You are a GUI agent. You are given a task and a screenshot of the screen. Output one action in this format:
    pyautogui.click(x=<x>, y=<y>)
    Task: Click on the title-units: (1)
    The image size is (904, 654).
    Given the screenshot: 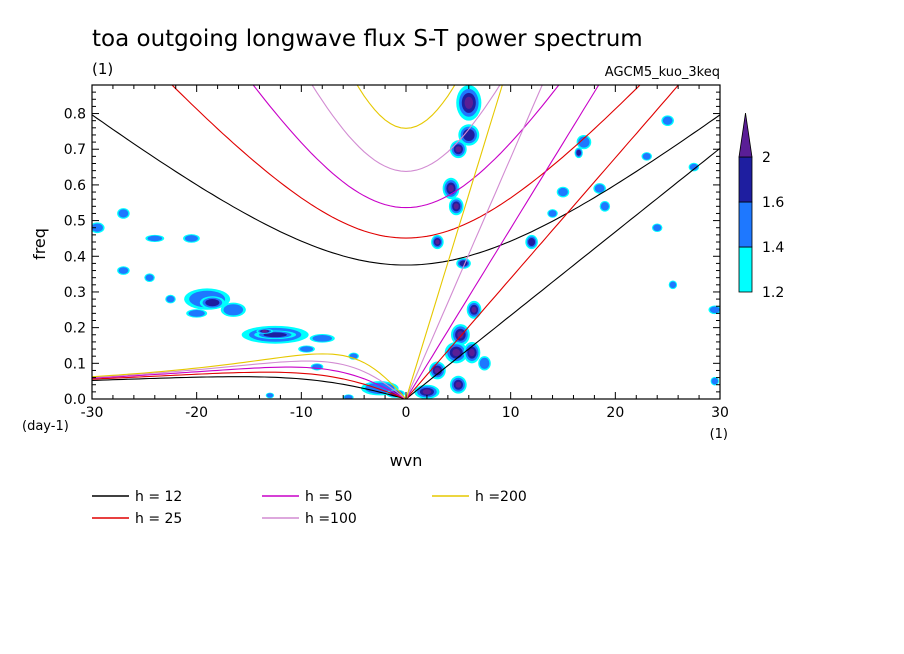 What is the action you would take?
    pyautogui.click(x=102, y=69)
    